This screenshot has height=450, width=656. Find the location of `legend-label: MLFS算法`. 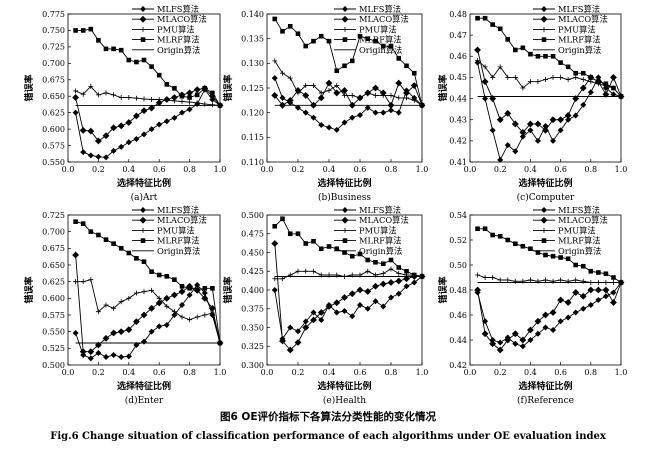

legend-label: MLFS算法 is located at coordinates (380, 210).